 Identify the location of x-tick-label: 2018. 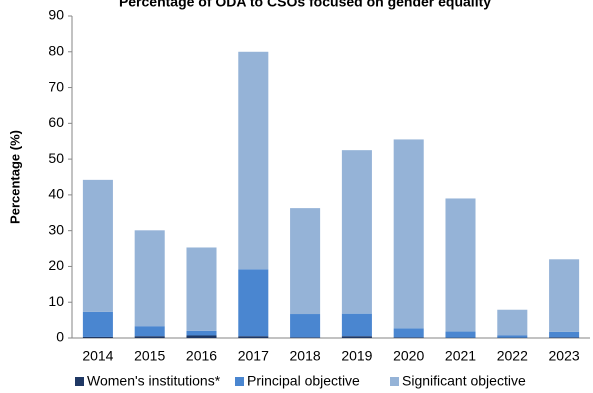
(305, 356).